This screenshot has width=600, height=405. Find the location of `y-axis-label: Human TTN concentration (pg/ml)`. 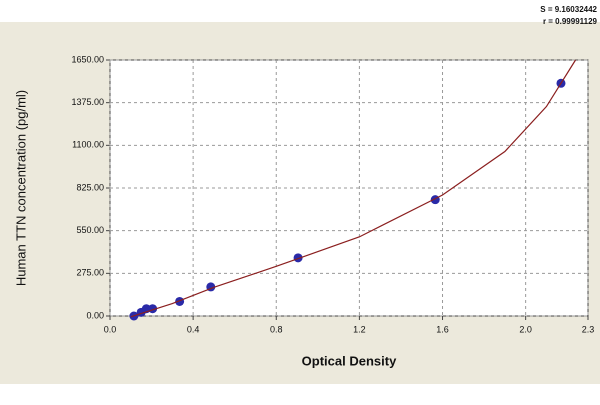

y-axis-label: Human TTN concentration (pg/ml) is located at coordinates (20, 188).